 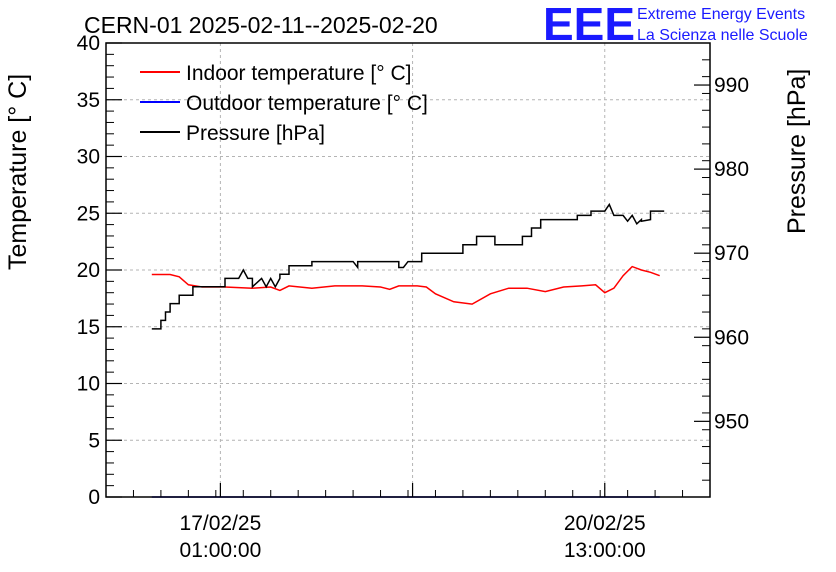 I want to click on x-tick-date: 17/02/25, so click(x=221, y=523).